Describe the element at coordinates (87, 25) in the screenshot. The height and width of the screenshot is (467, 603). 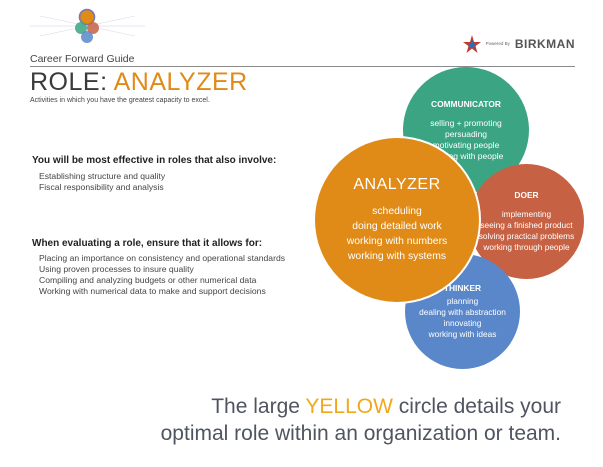
I see `birkman-circles-logo-icon` at that location.